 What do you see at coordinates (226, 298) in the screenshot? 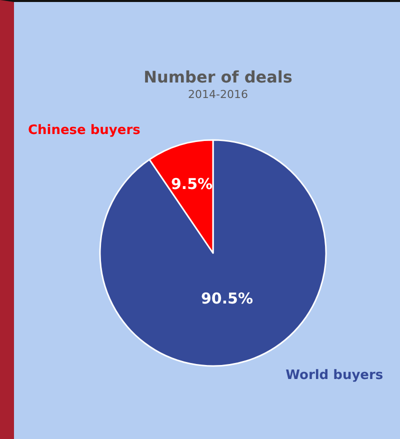
I see `data-label: 90.5%` at bounding box center [226, 298].